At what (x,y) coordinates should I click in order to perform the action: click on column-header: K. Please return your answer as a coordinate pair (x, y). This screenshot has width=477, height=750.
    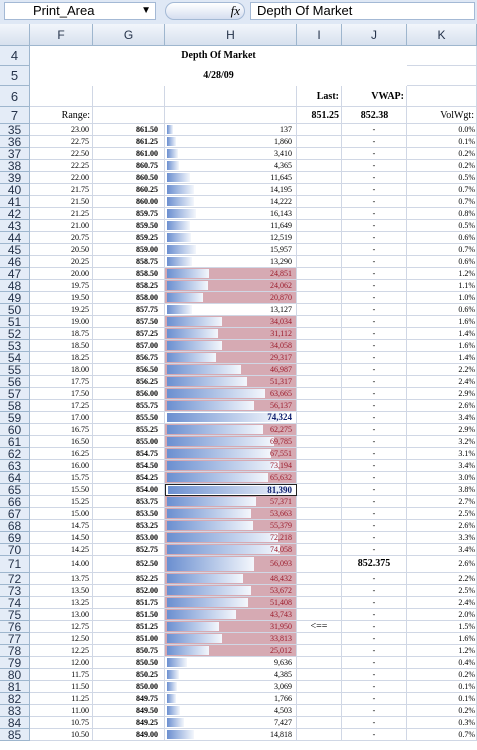
    Looking at the image, I should click on (442, 35).